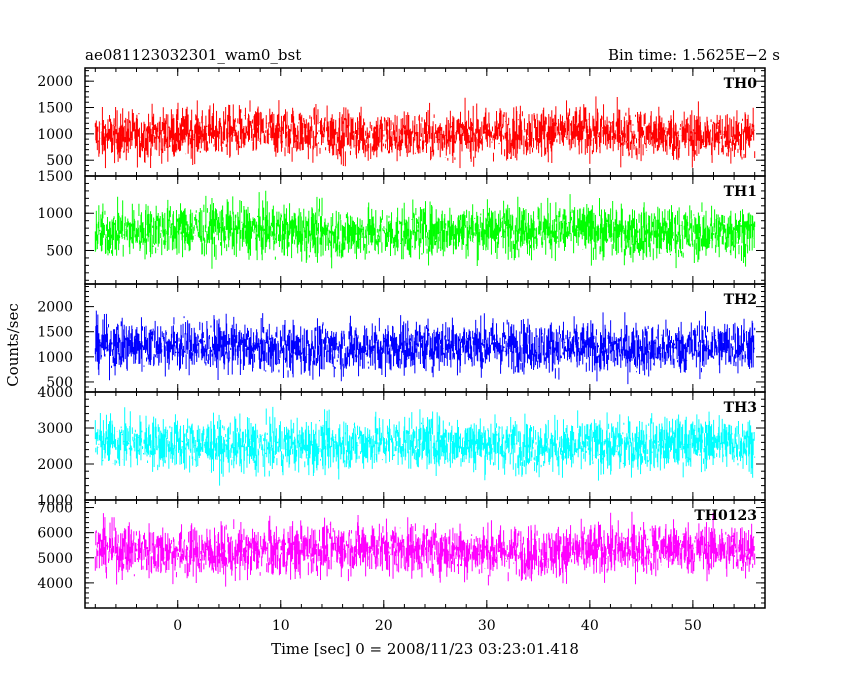 Image resolution: width=850 pixels, height=680 pixels. I want to click on series-label-th0123: TH0123, so click(725, 516).